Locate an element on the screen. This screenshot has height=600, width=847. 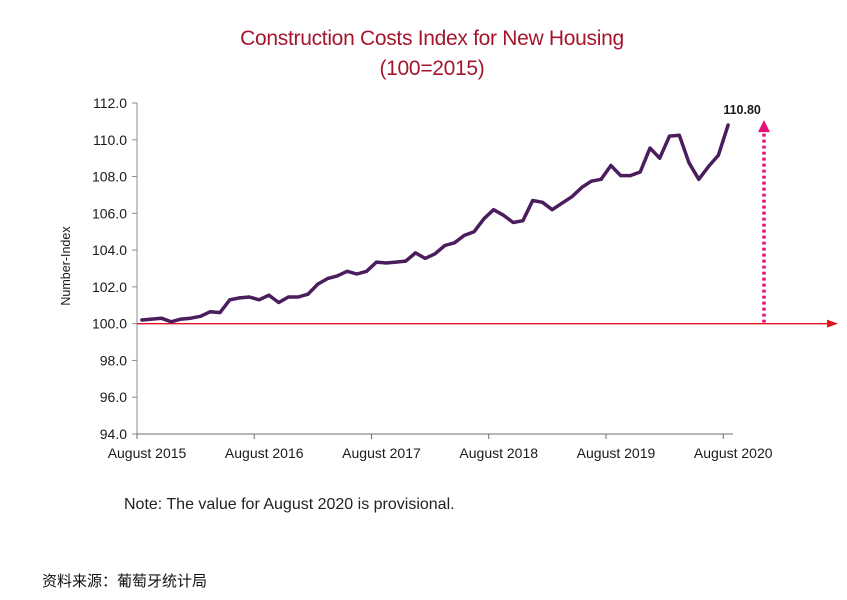
reference-line-group is located at coordinates (487, 323).